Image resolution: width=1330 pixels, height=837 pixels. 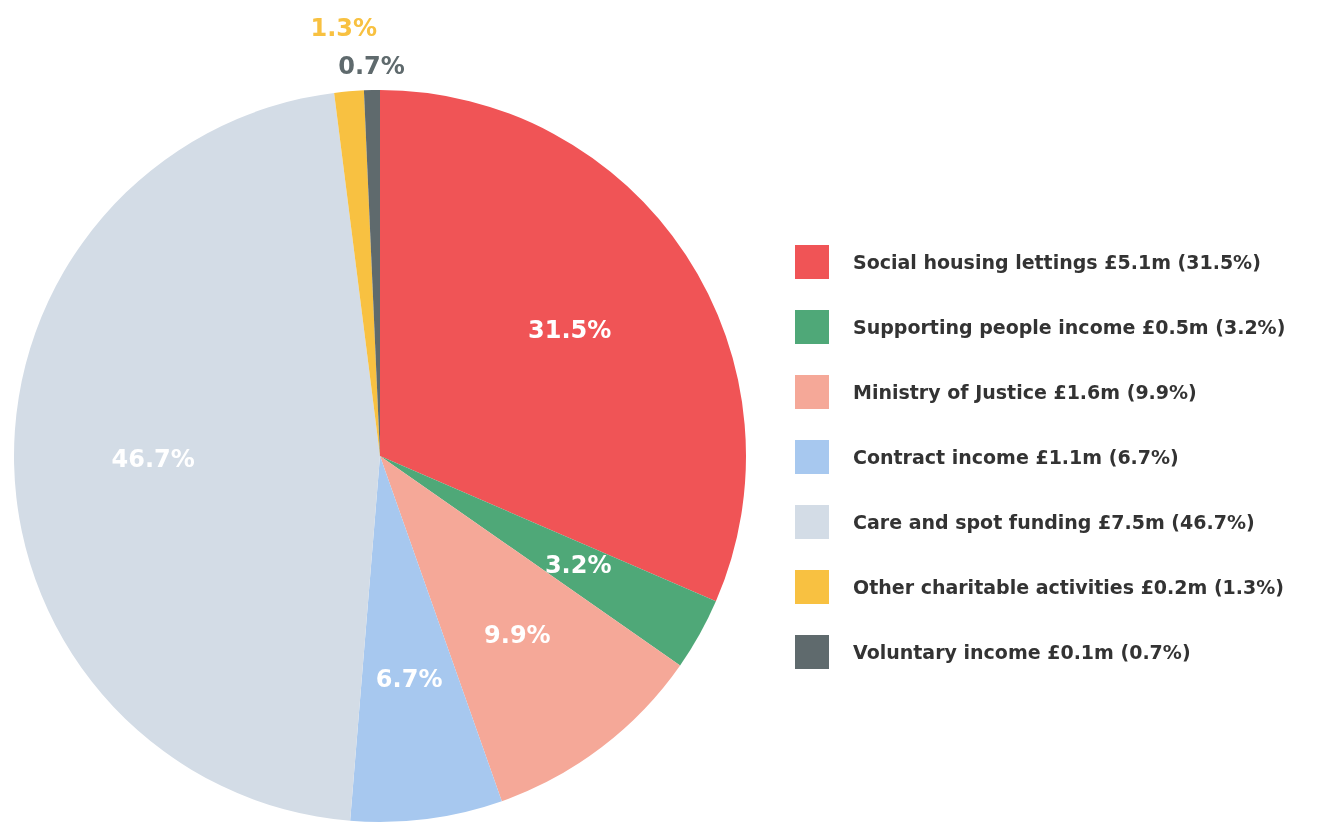 What do you see at coordinates (1054, 521) in the screenshot?
I see `legend-label: Care and spot funding £7.5m (46.7%)` at bounding box center [1054, 521].